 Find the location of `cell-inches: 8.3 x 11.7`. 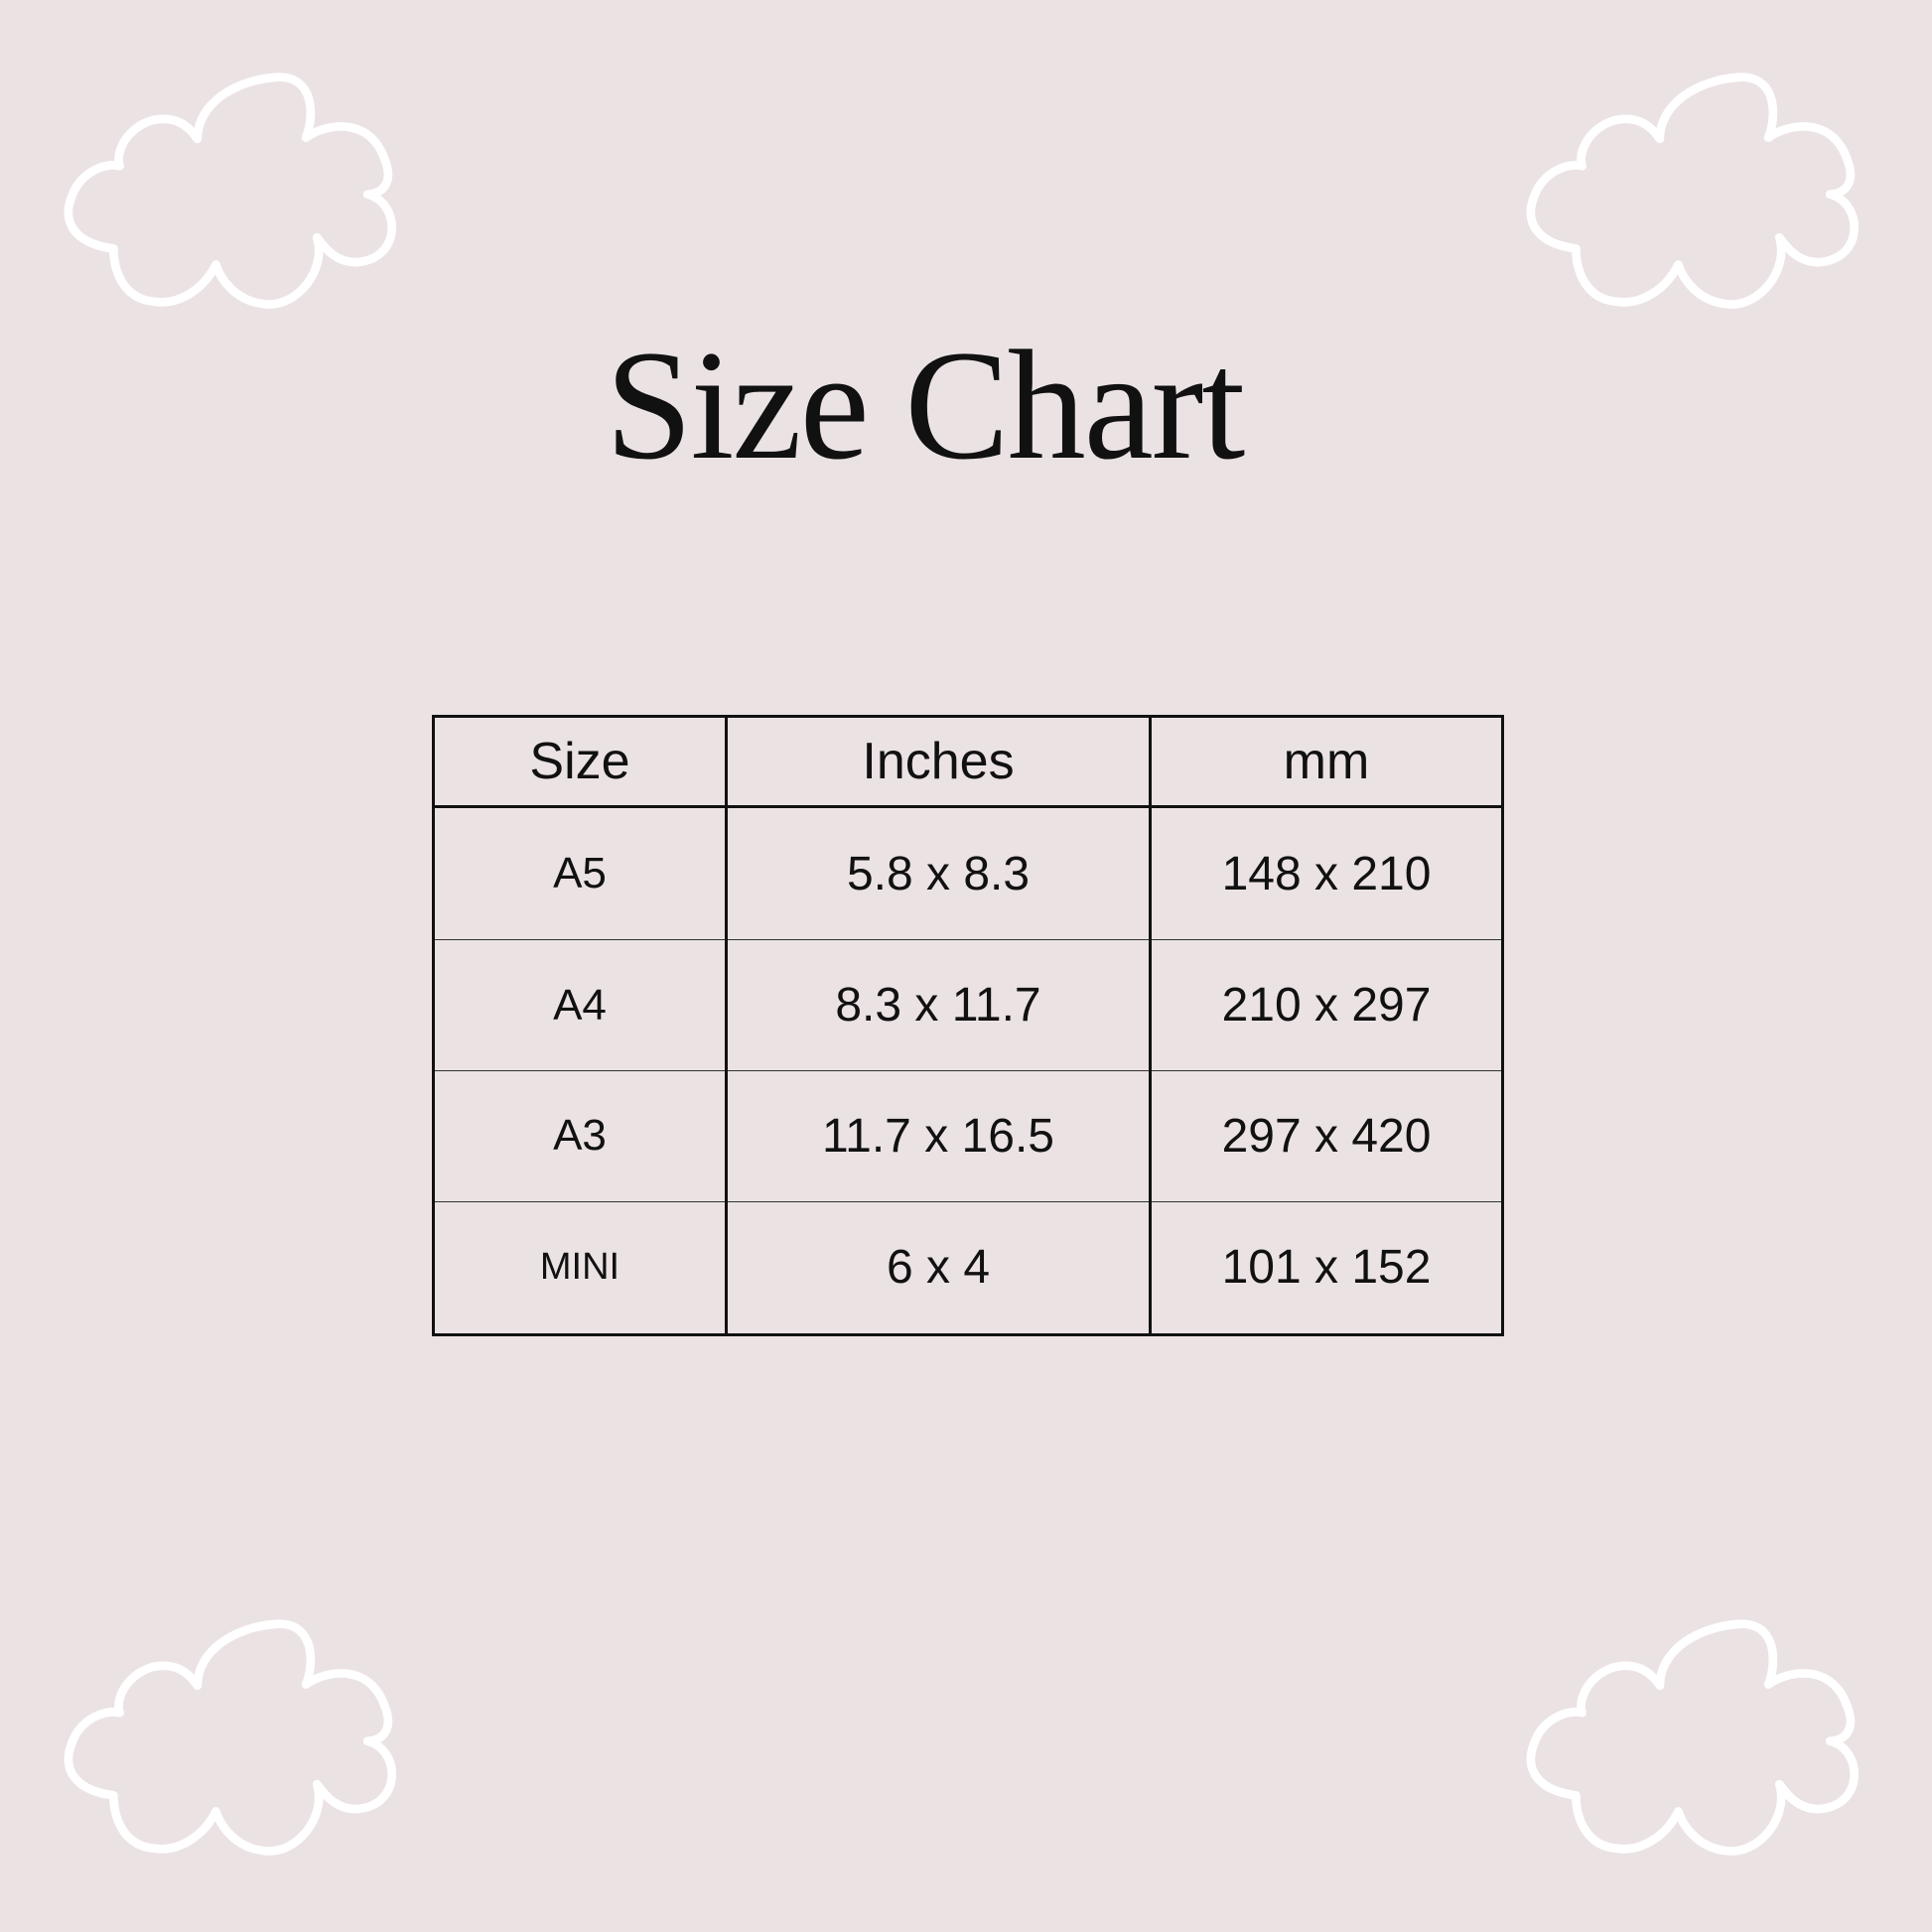

cell-inches: 8.3 x 11.7 is located at coordinates (939, 1005).